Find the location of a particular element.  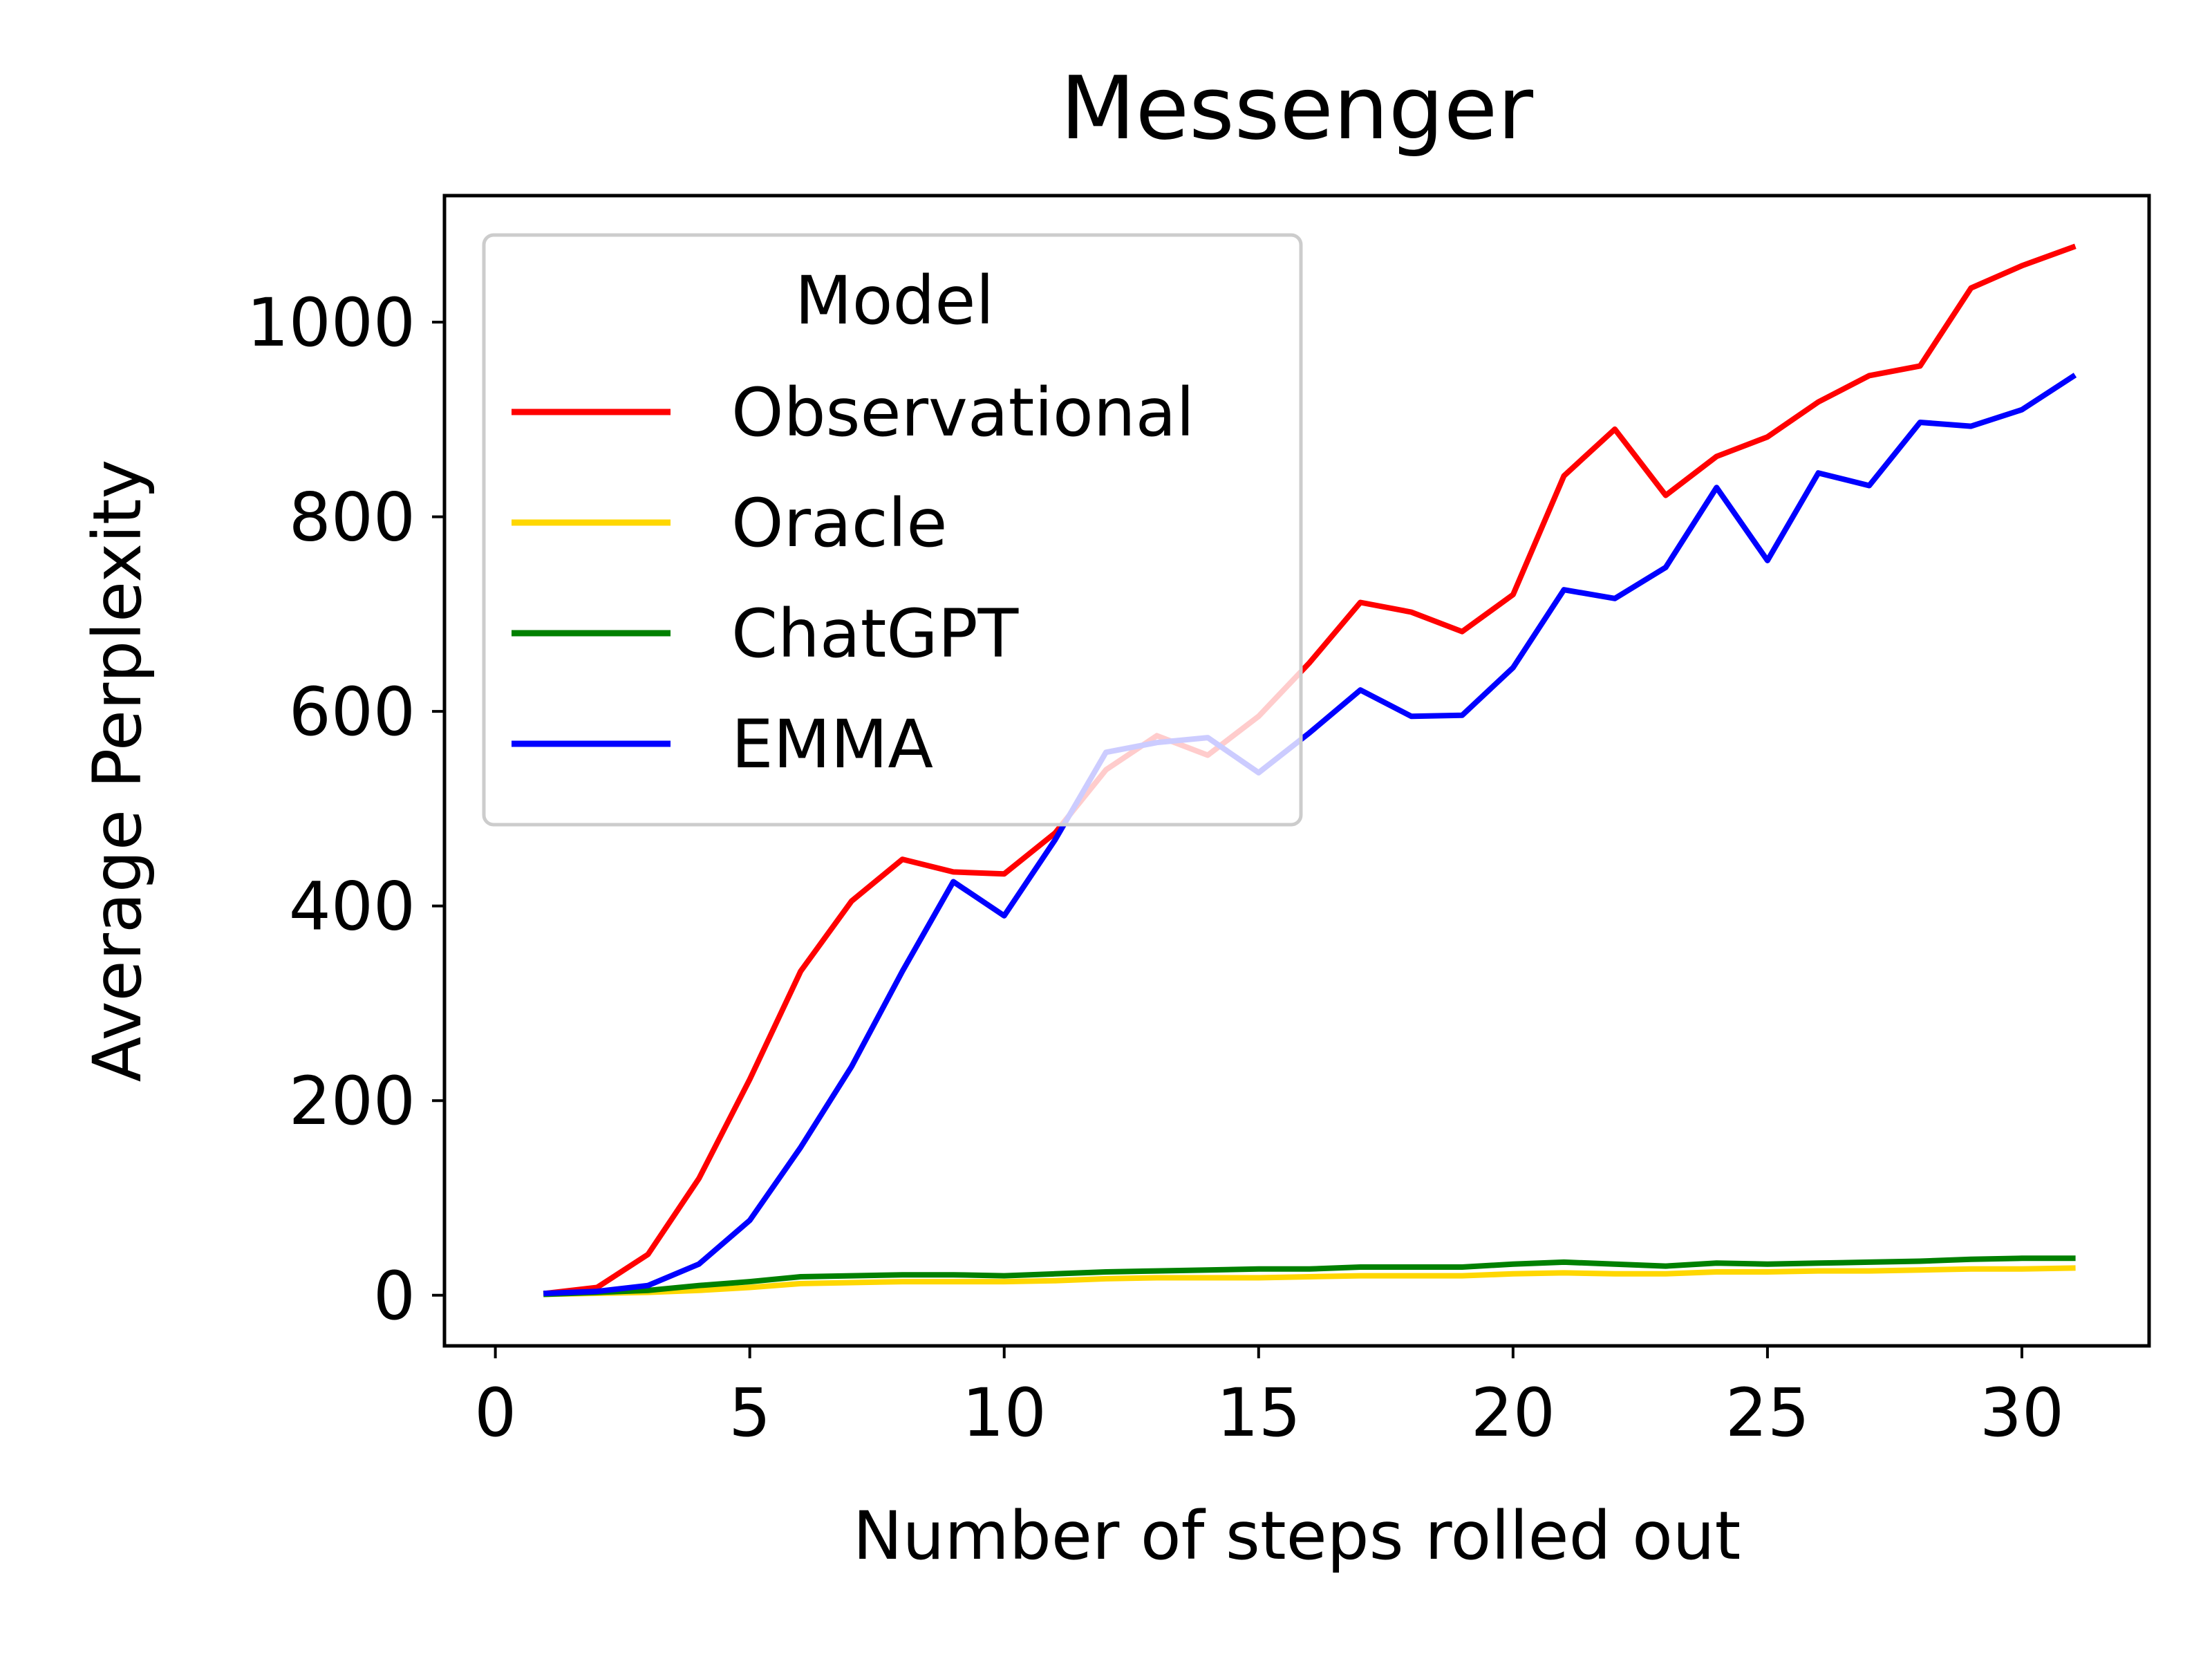

y-axis-label: Average Perplexity is located at coordinates (118, 771).